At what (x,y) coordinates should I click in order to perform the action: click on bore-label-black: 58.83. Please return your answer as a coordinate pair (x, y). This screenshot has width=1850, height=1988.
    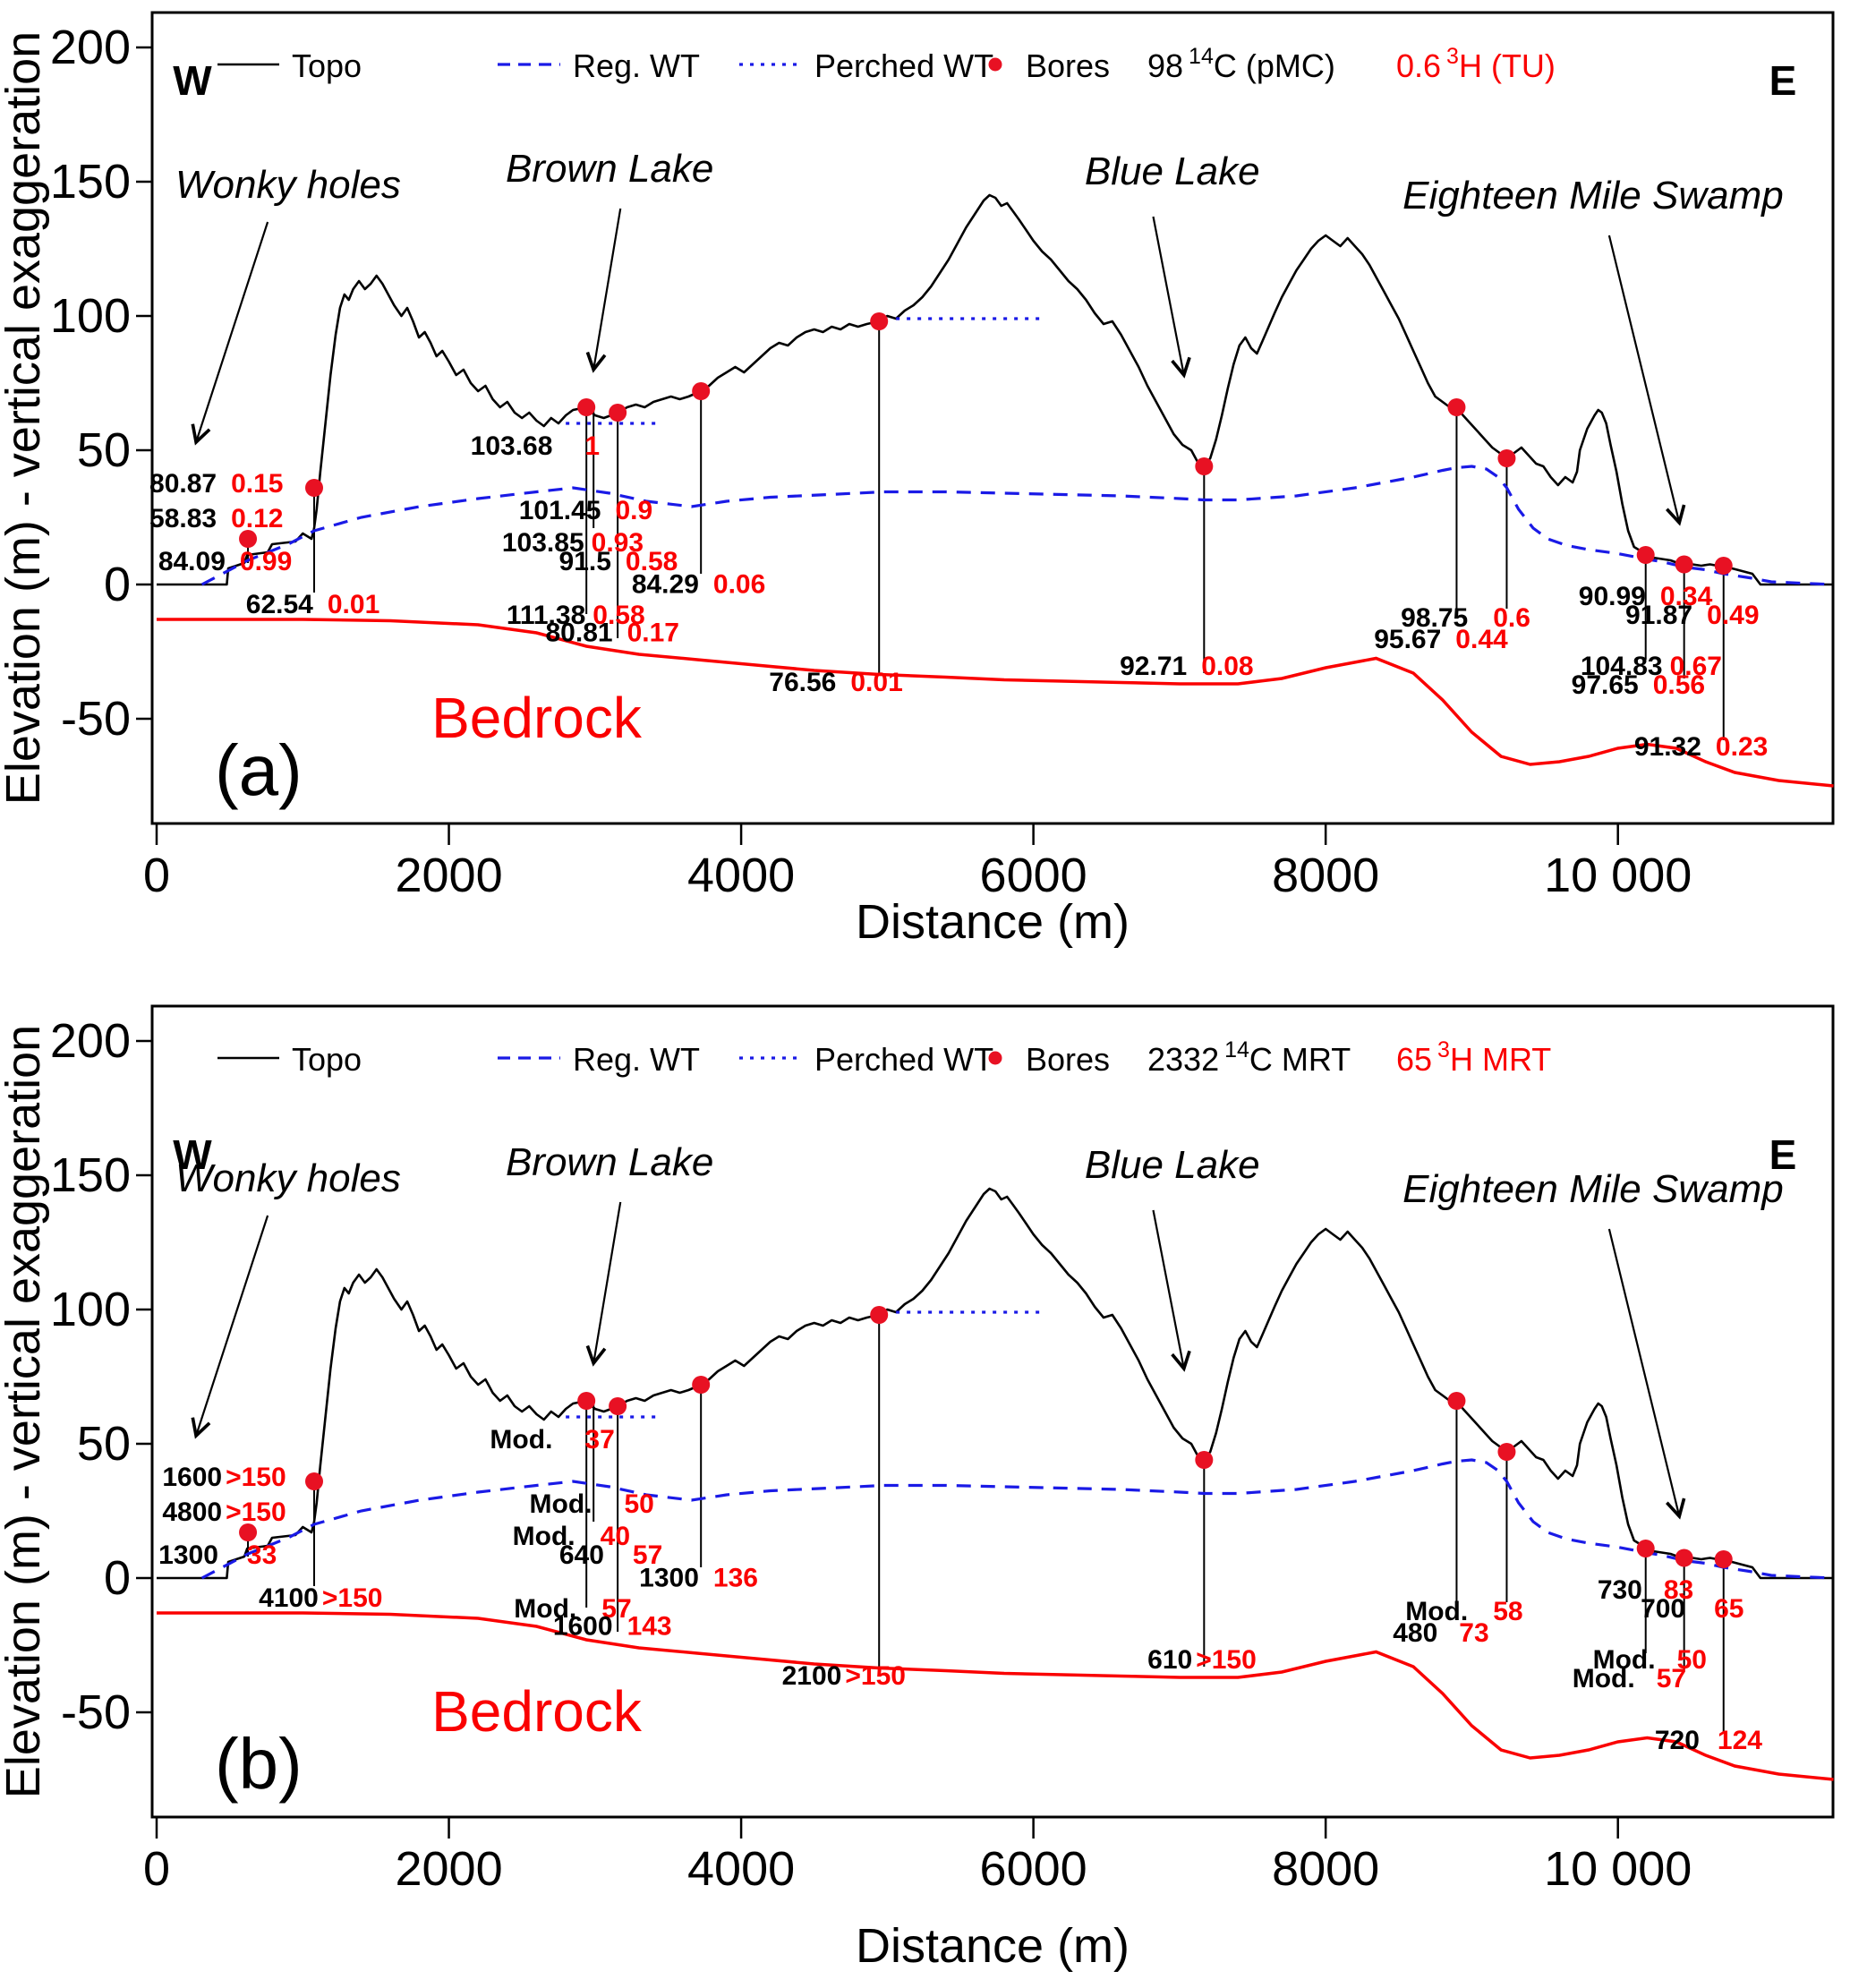
    Looking at the image, I should click on (183, 519).